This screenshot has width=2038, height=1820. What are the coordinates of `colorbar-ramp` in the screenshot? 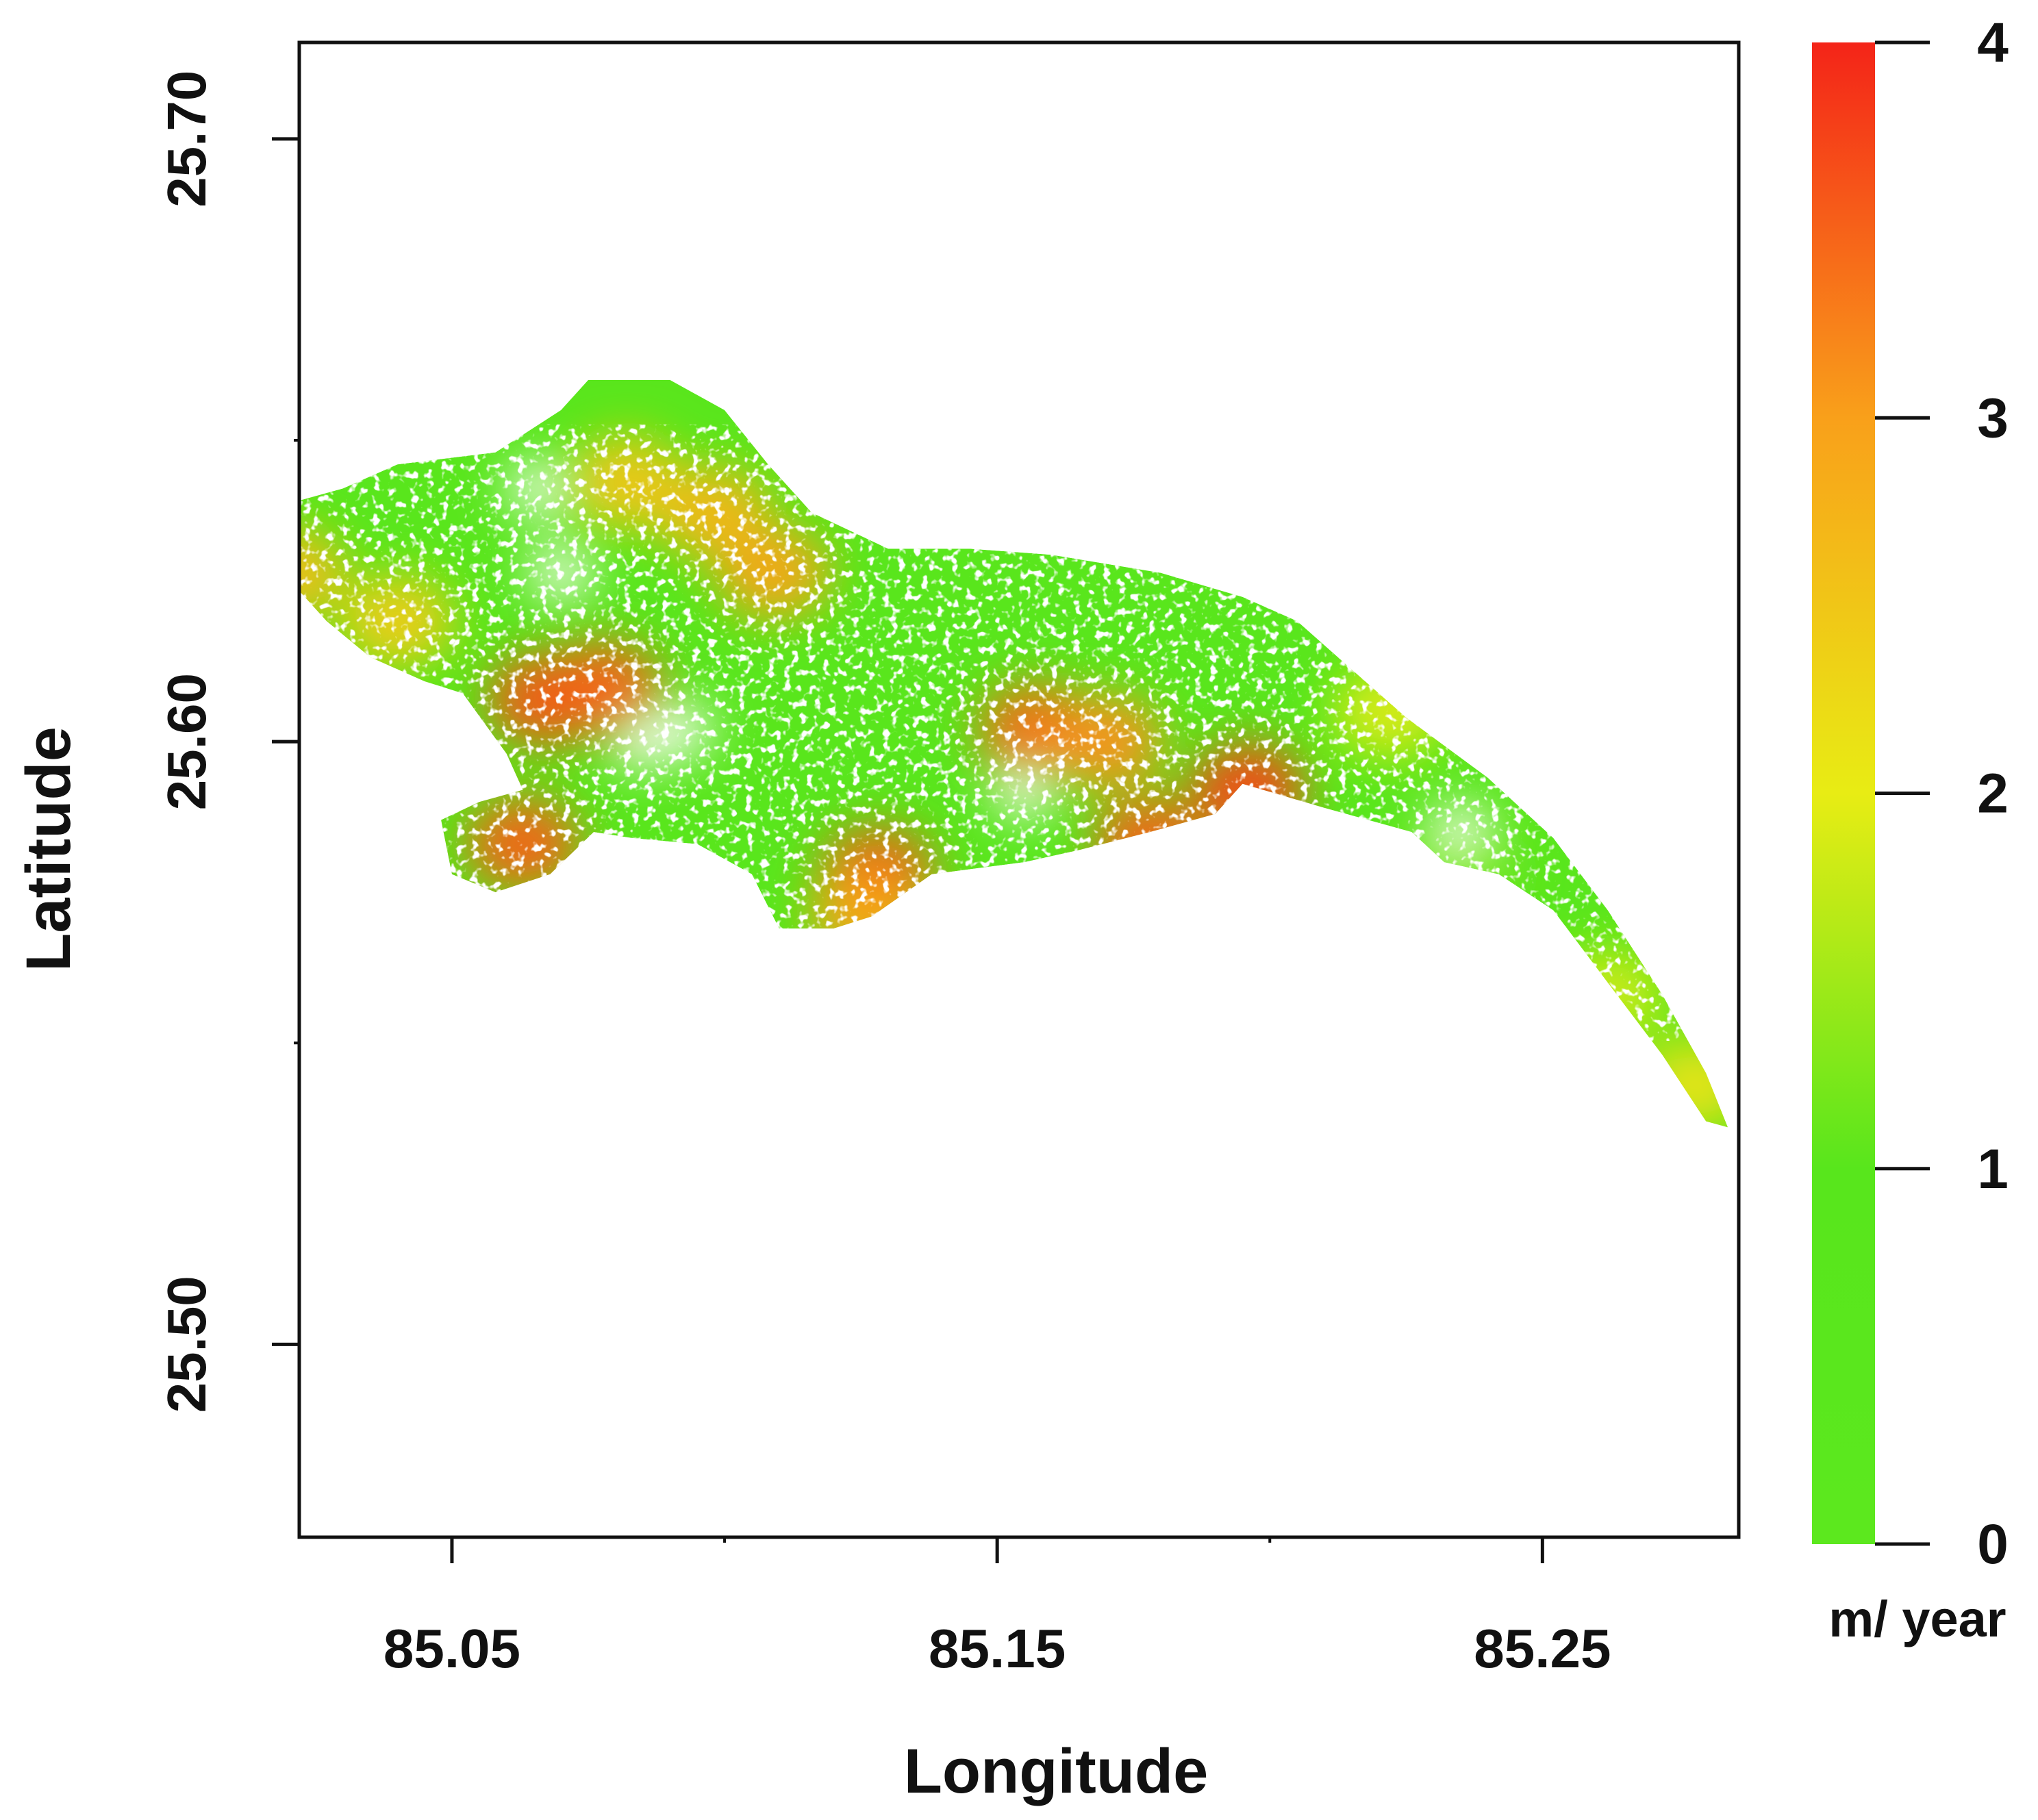 It's located at (1843, 793).